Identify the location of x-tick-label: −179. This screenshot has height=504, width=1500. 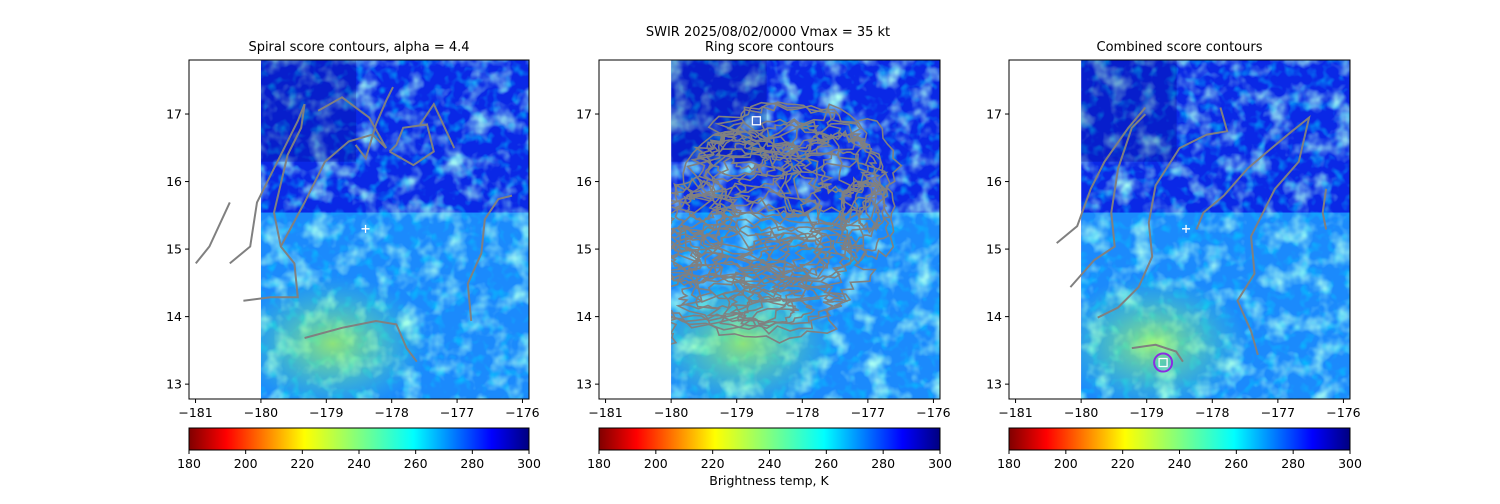
(737, 412).